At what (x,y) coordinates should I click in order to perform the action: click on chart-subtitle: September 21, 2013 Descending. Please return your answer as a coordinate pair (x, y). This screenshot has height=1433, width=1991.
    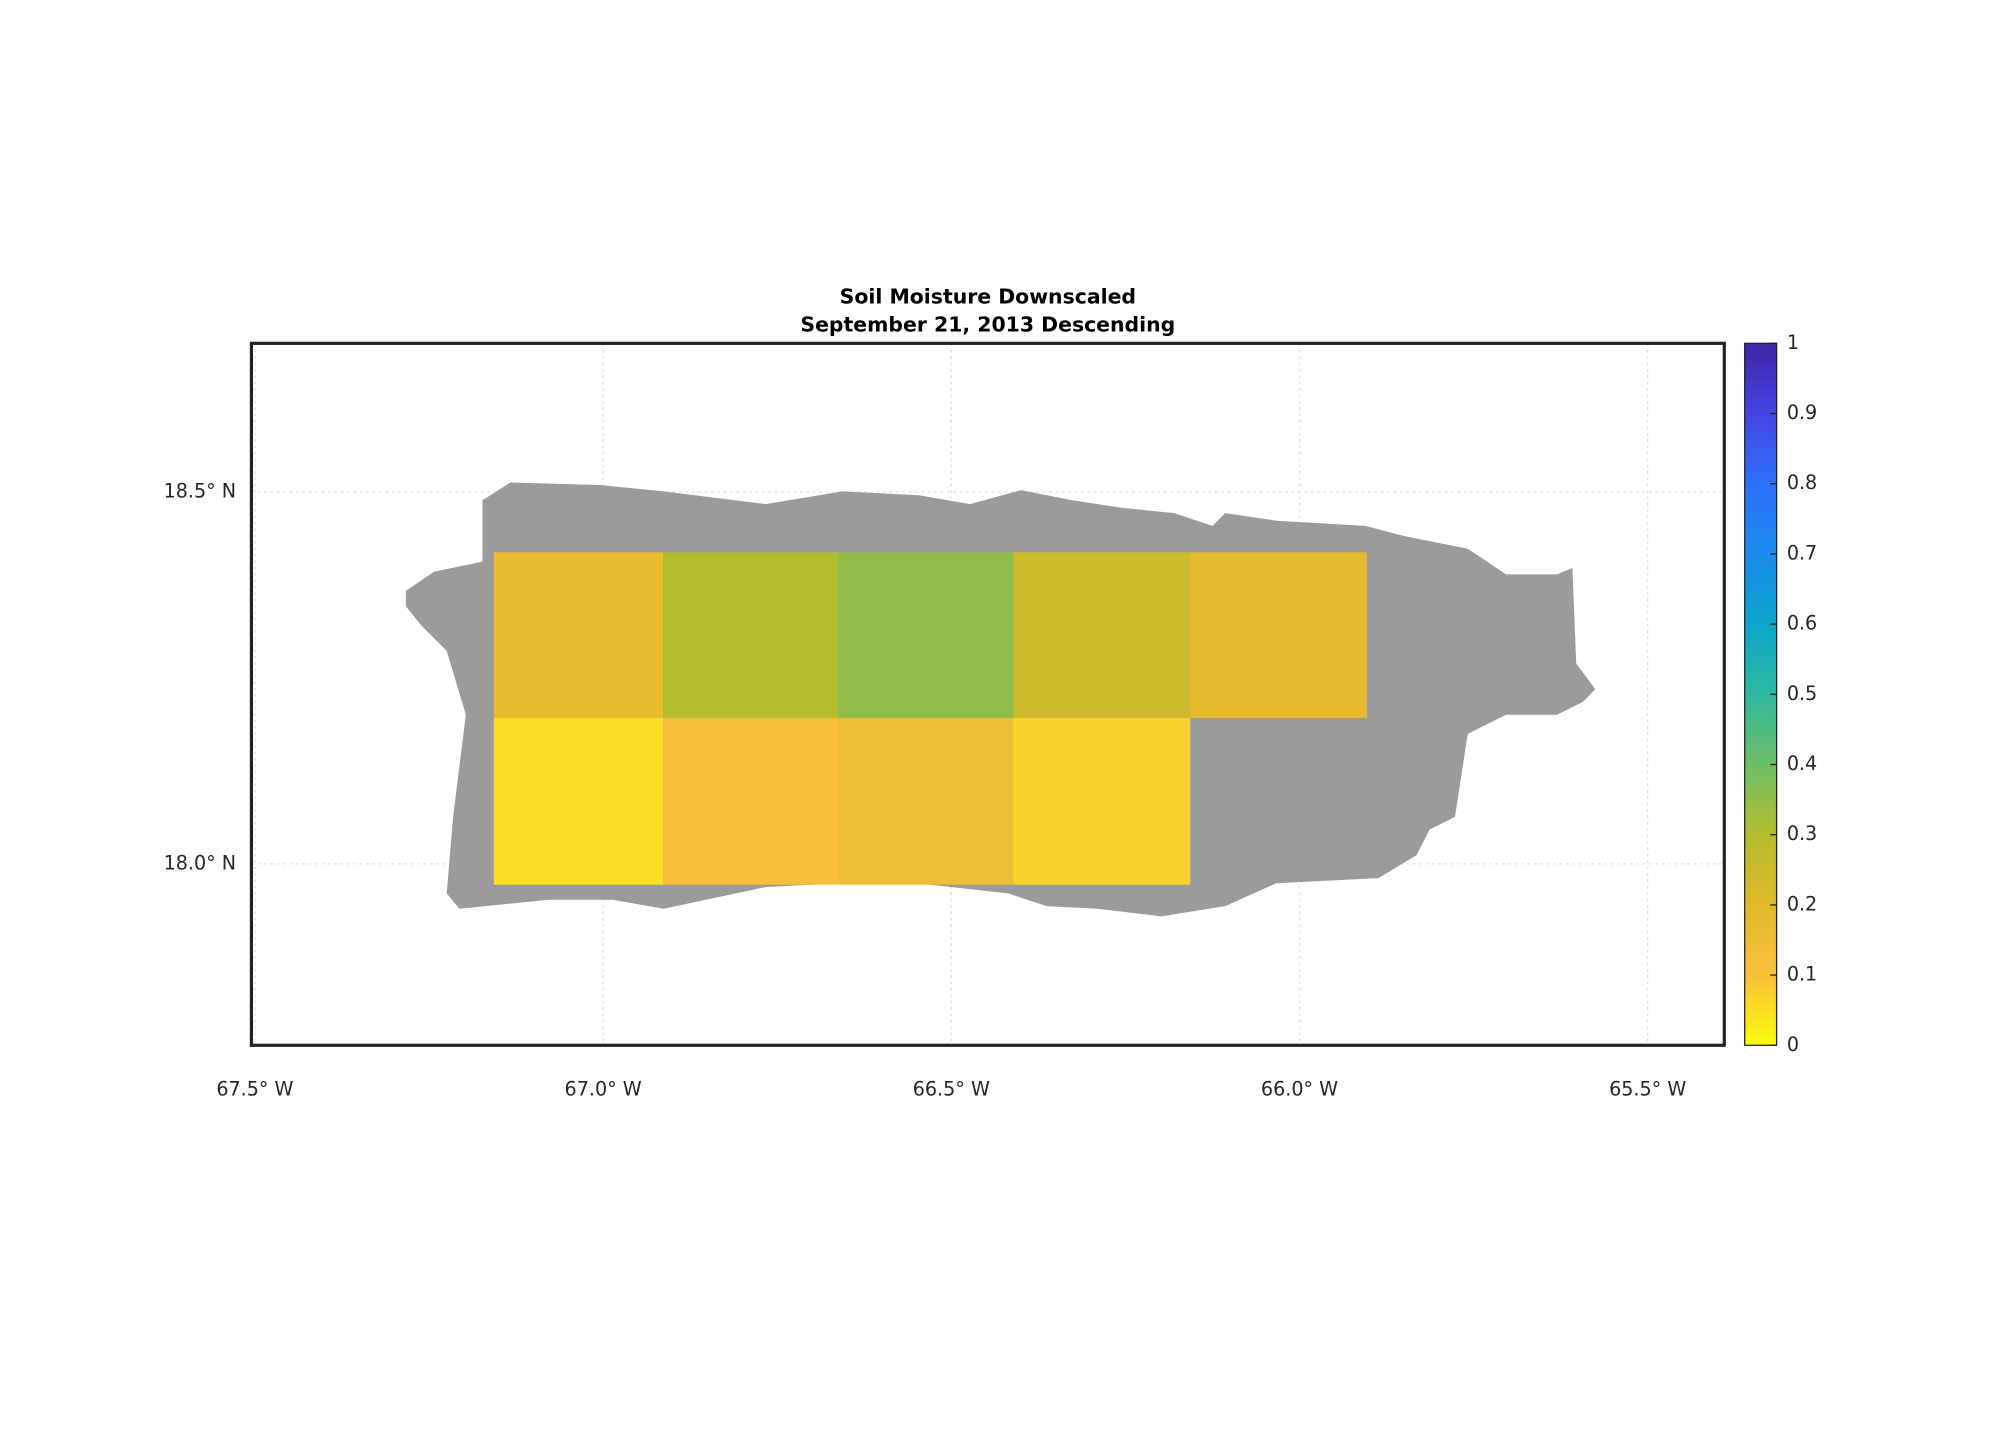
    Looking at the image, I should click on (987, 324).